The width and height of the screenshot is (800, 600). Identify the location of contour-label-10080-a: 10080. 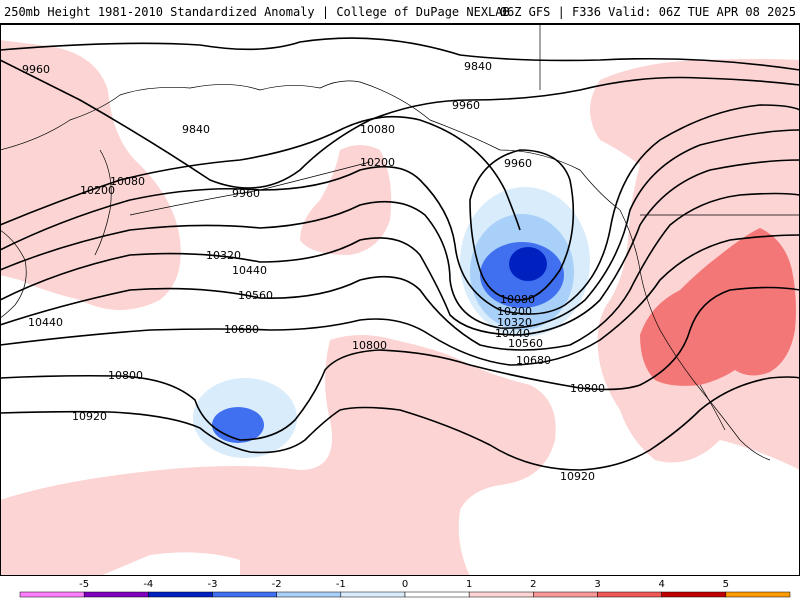
(127, 181).